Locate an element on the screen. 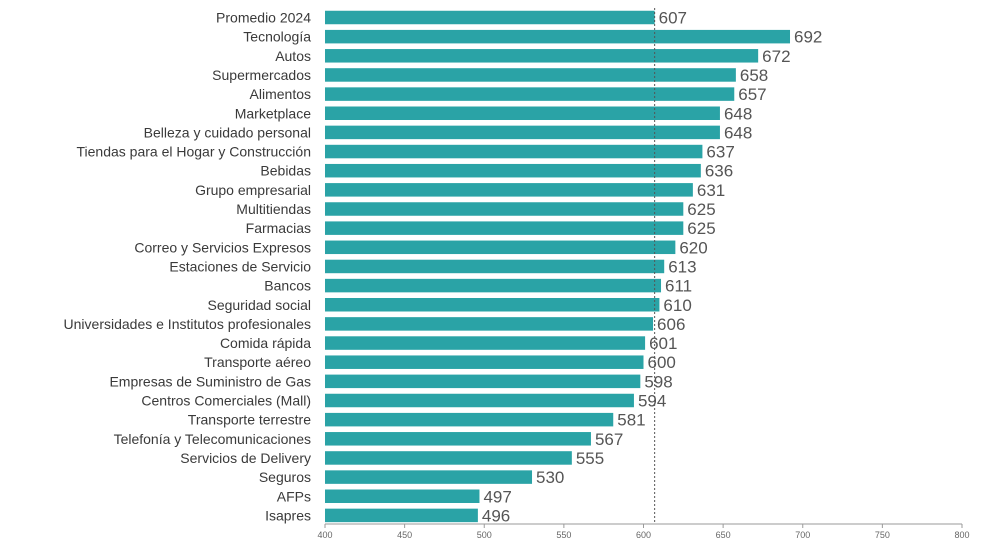 The width and height of the screenshot is (986, 542). x-tick-label: 650 is located at coordinates (723, 535).